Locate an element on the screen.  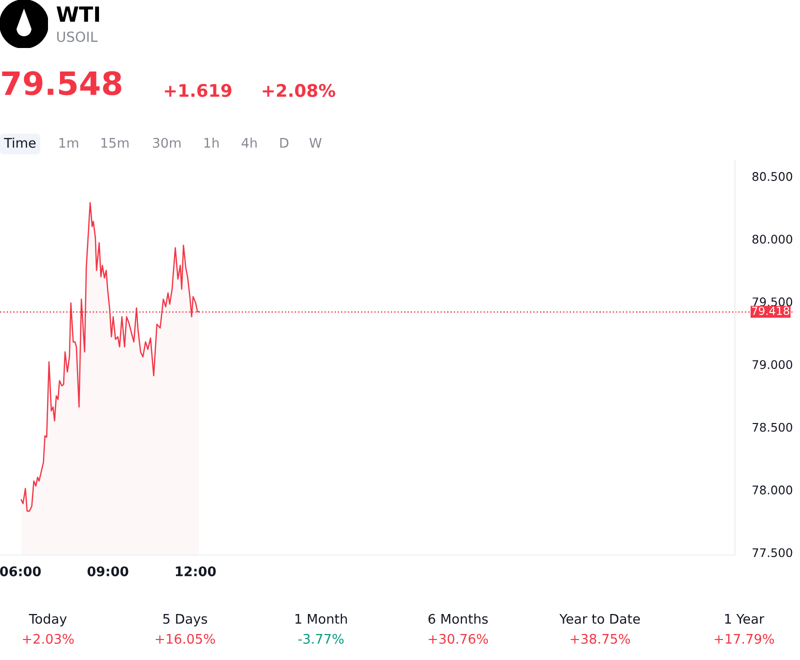
text: 6 Months is located at coordinates (458, 619).